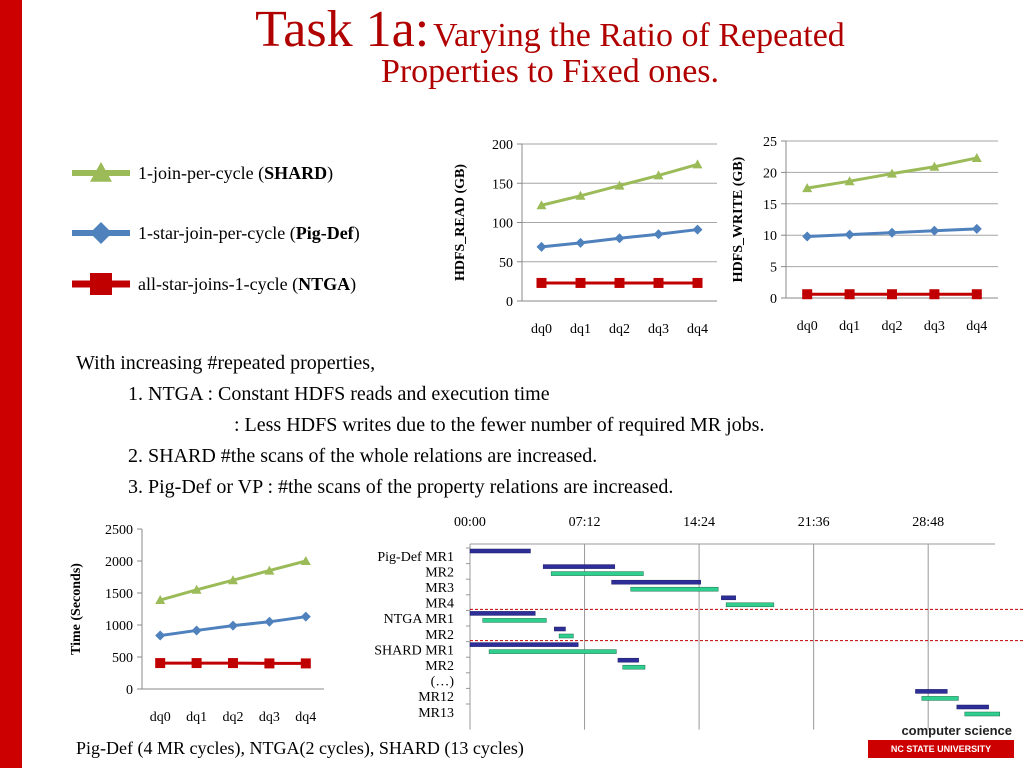  I want to click on diamond-marker-icon, so click(101, 233).